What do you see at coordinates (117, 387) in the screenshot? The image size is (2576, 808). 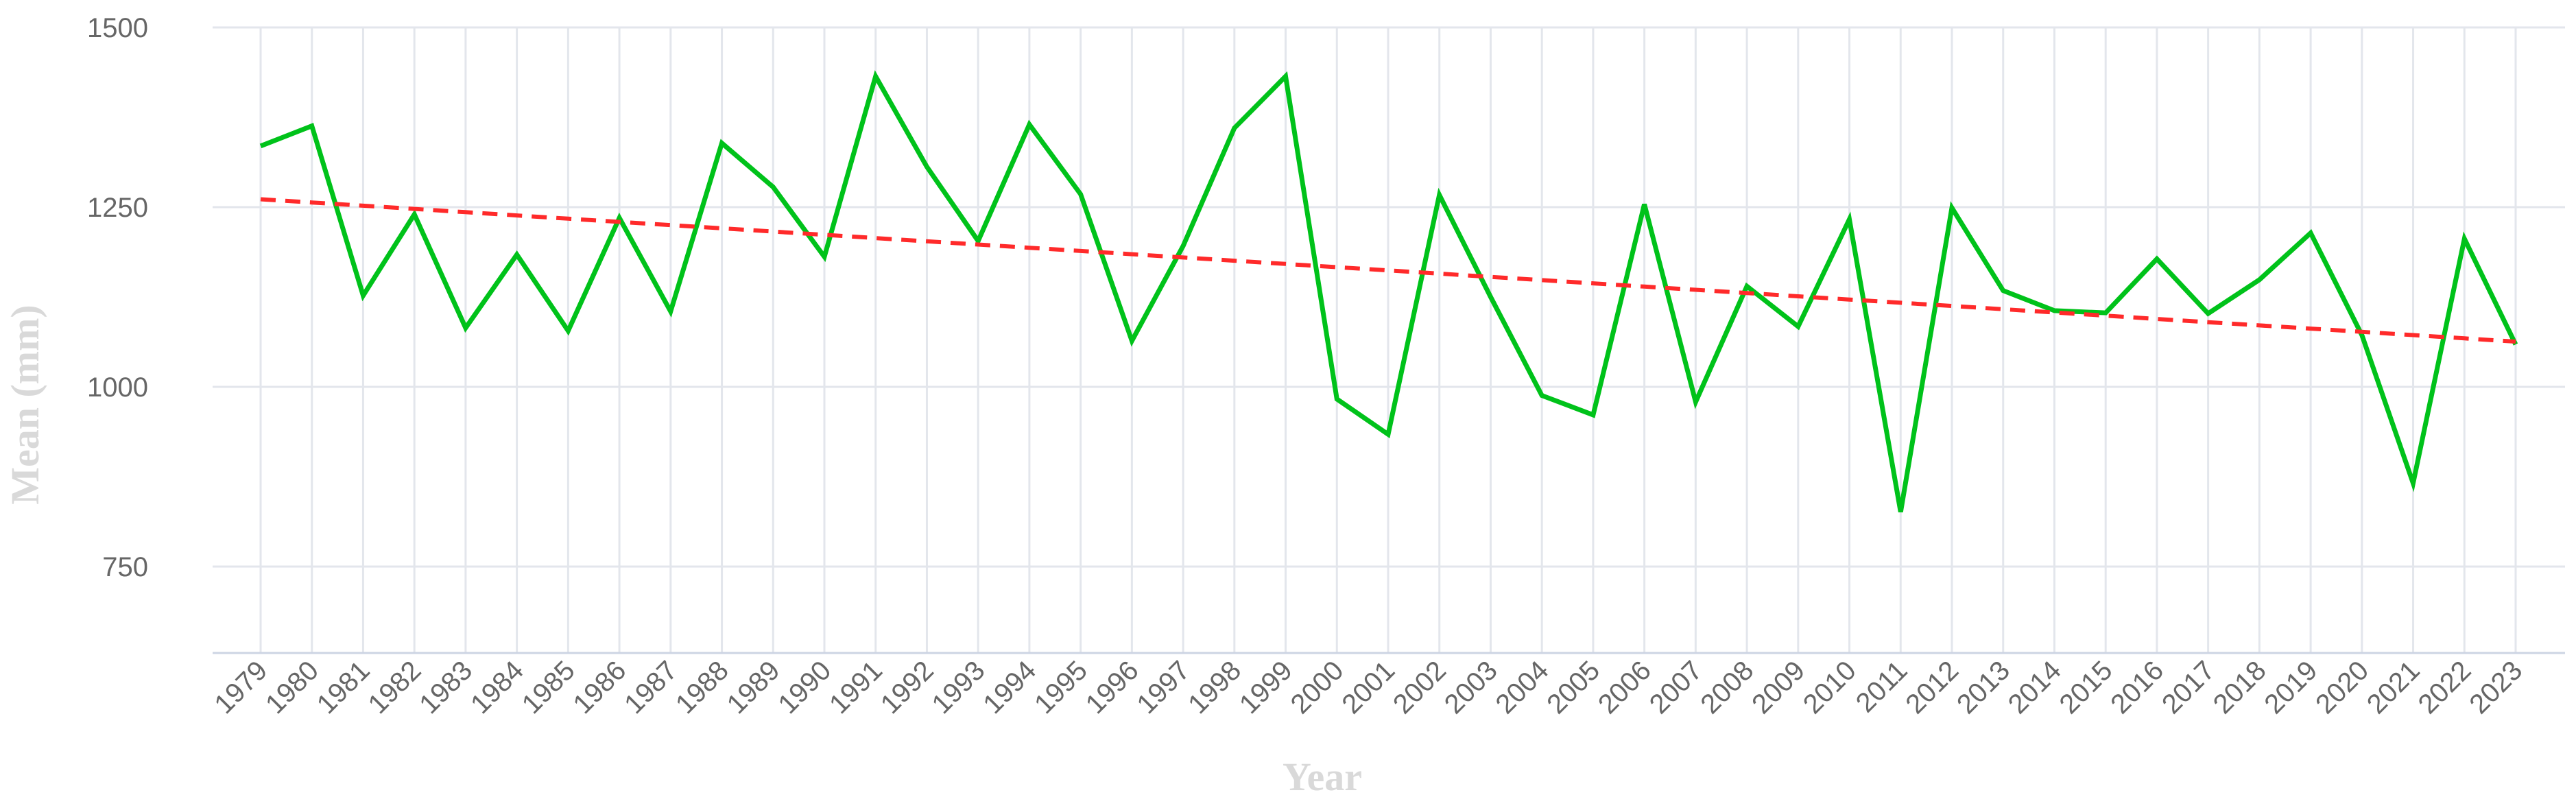 I see `y-tick-label-1000: 1000` at bounding box center [117, 387].